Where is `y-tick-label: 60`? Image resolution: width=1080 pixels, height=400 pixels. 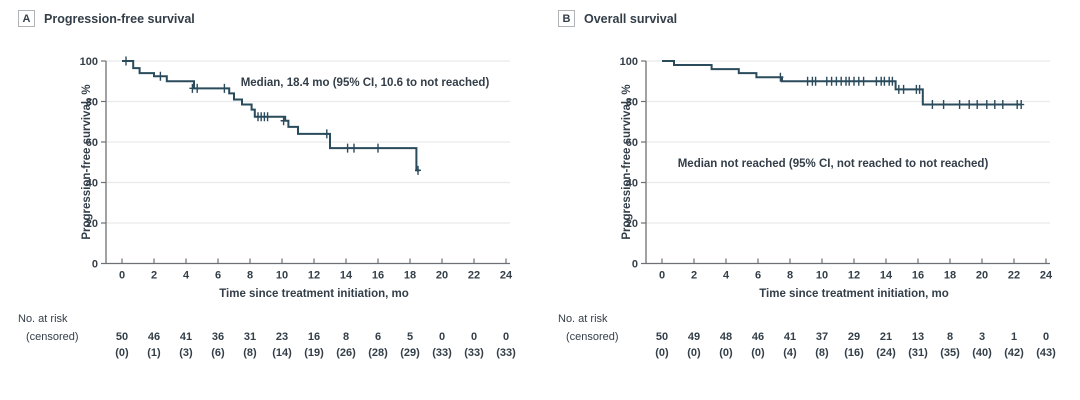
y-tick-label: 60 is located at coordinates (92, 143).